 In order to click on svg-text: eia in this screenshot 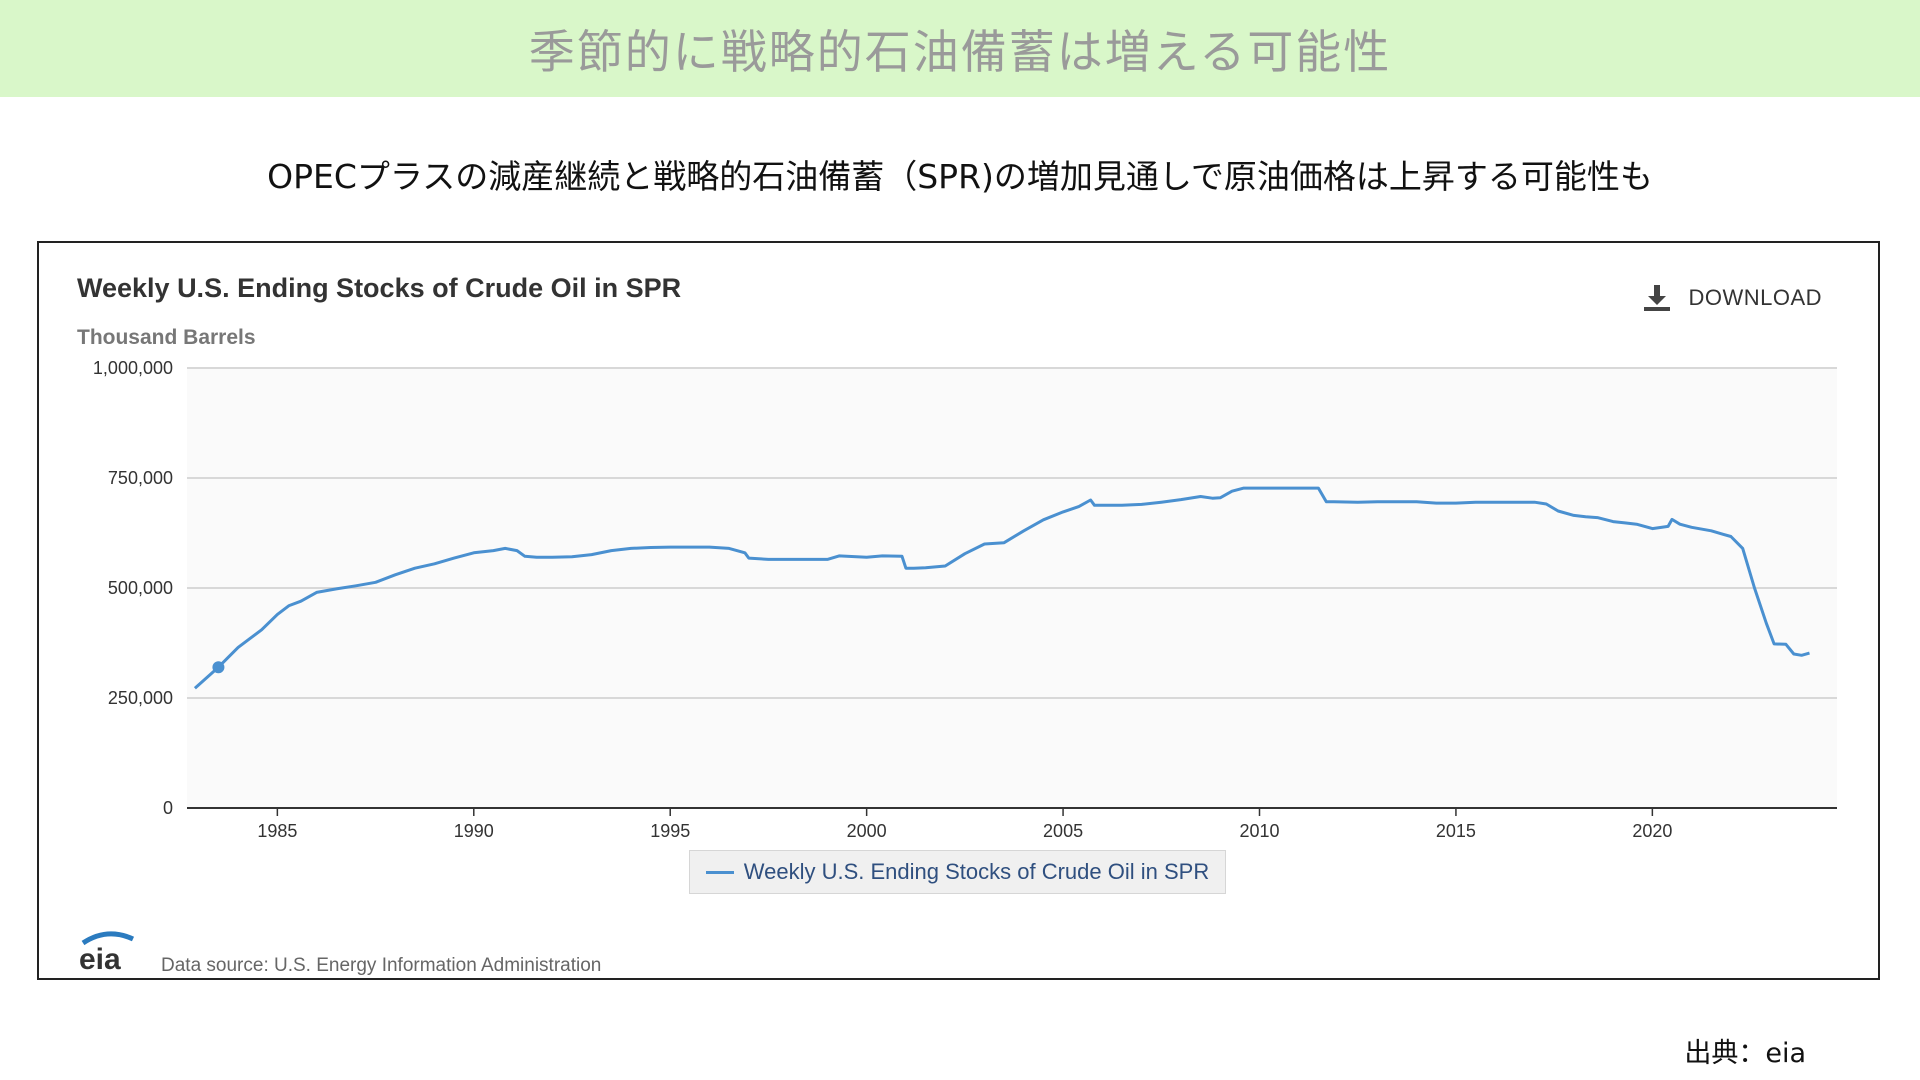, I will do `click(100, 958)`.